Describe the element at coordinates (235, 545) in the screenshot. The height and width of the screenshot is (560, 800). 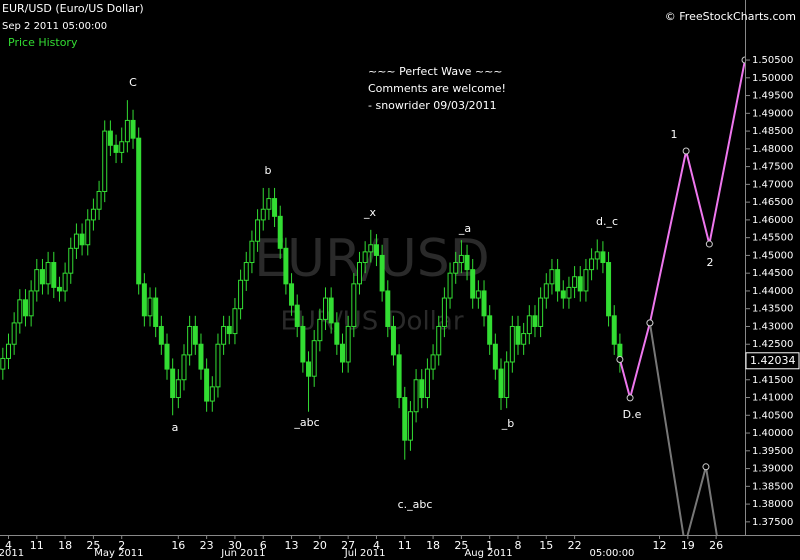
I see `x-tick-label: 30` at that location.